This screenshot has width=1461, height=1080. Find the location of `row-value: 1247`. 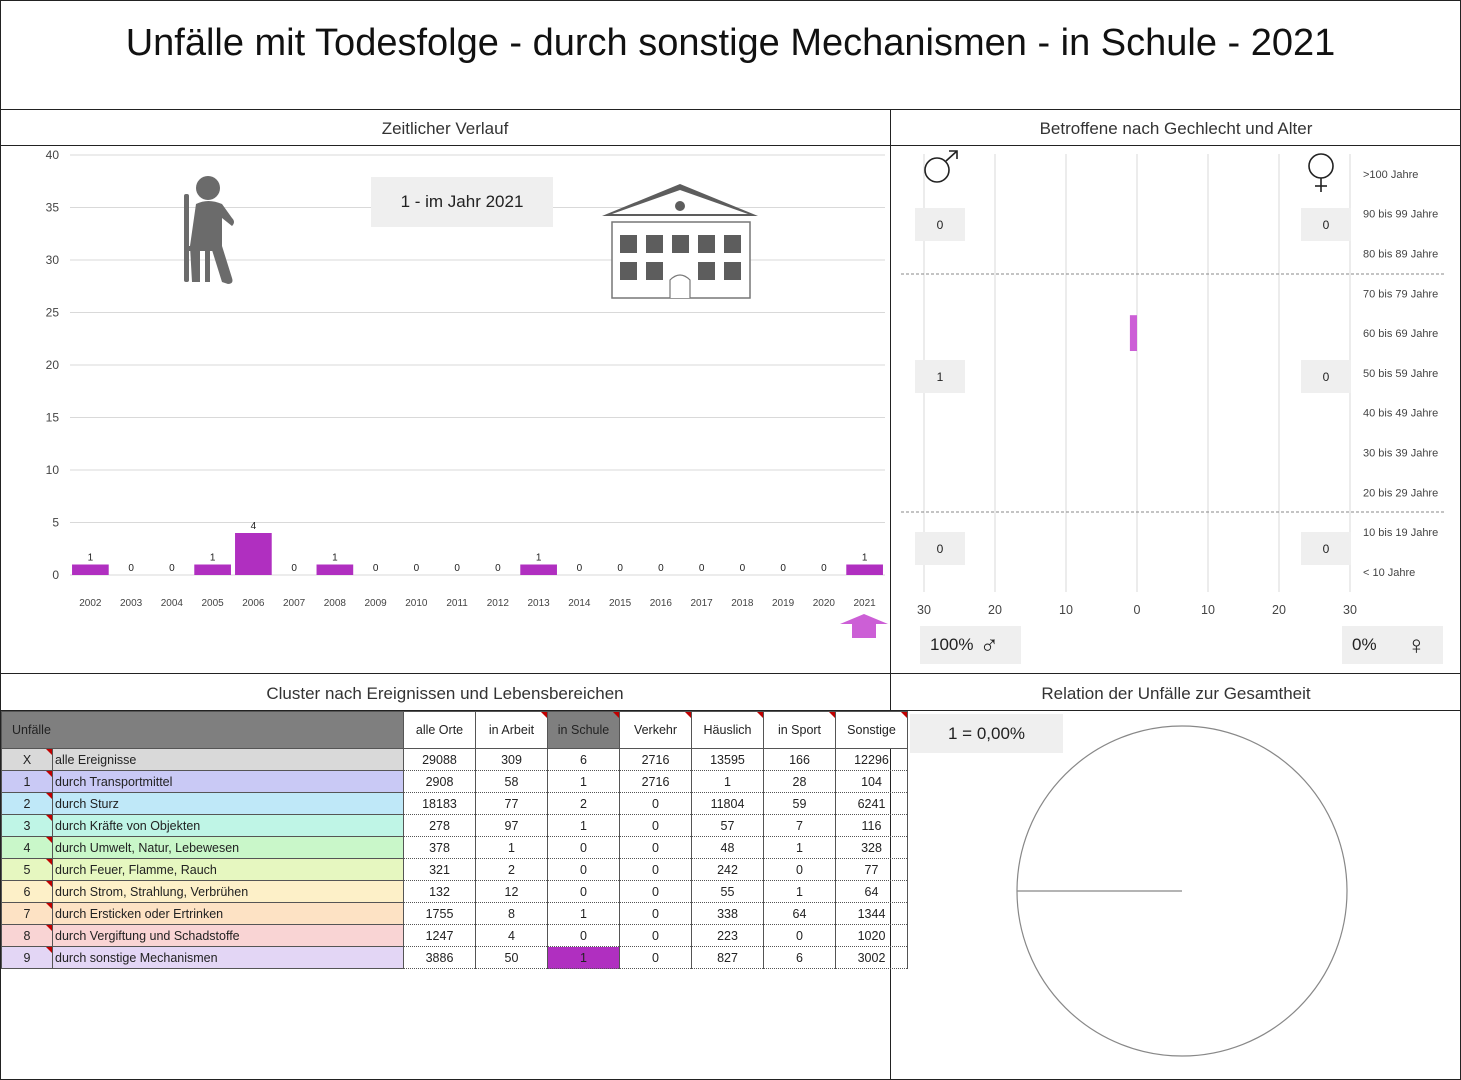

row-value: 1247 is located at coordinates (439, 935).